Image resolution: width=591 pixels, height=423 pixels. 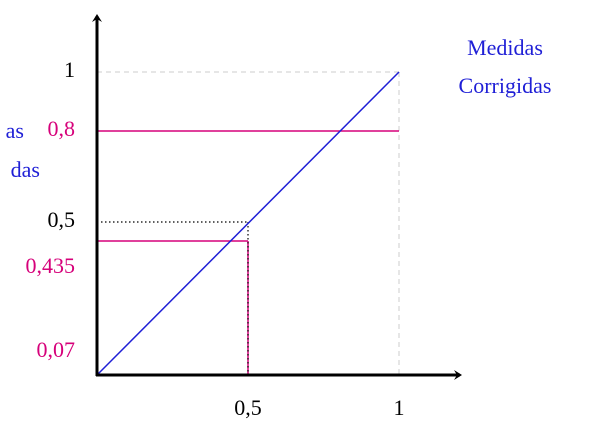 What do you see at coordinates (505, 85) in the screenshot?
I see `axis-title: Corrigidas` at bounding box center [505, 85].